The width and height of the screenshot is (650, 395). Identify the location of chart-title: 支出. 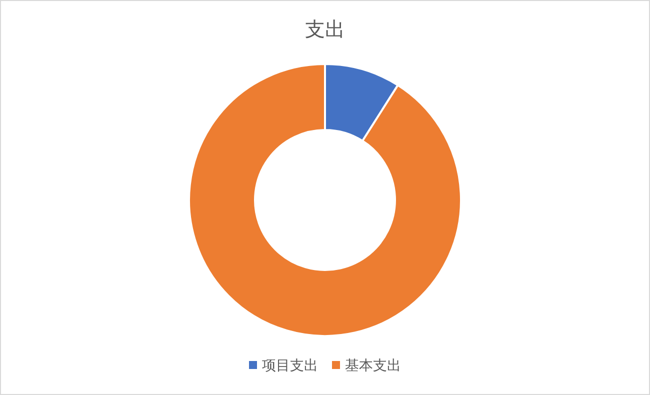
(325, 29).